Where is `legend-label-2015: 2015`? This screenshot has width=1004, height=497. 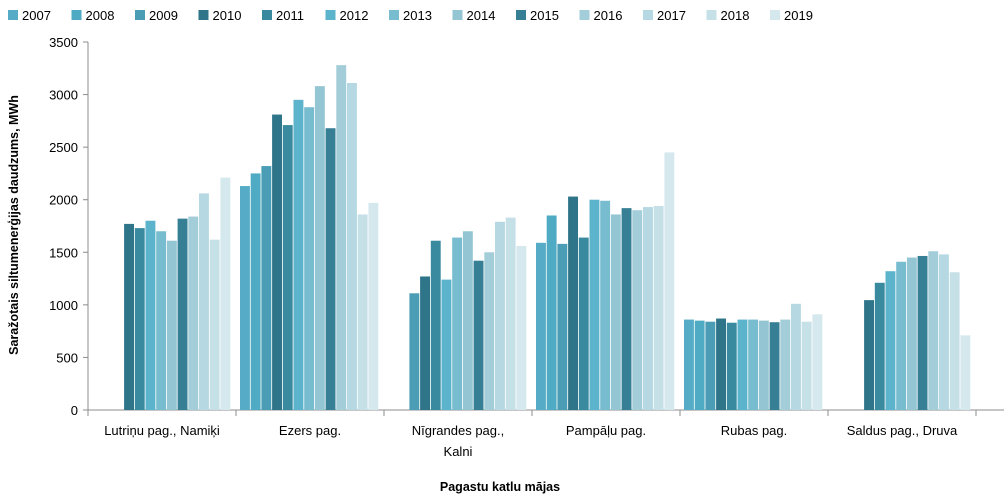 legend-label-2015: 2015 is located at coordinates (544, 15).